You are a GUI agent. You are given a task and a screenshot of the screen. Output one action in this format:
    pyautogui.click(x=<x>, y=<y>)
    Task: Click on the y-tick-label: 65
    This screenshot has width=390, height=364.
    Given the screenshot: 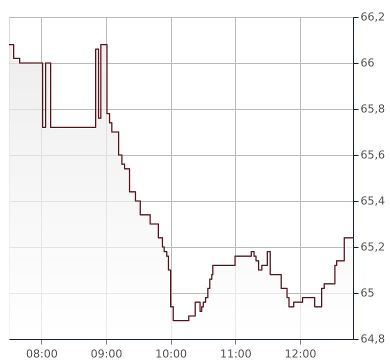 What is the action you would take?
    pyautogui.click(x=367, y=293)
    